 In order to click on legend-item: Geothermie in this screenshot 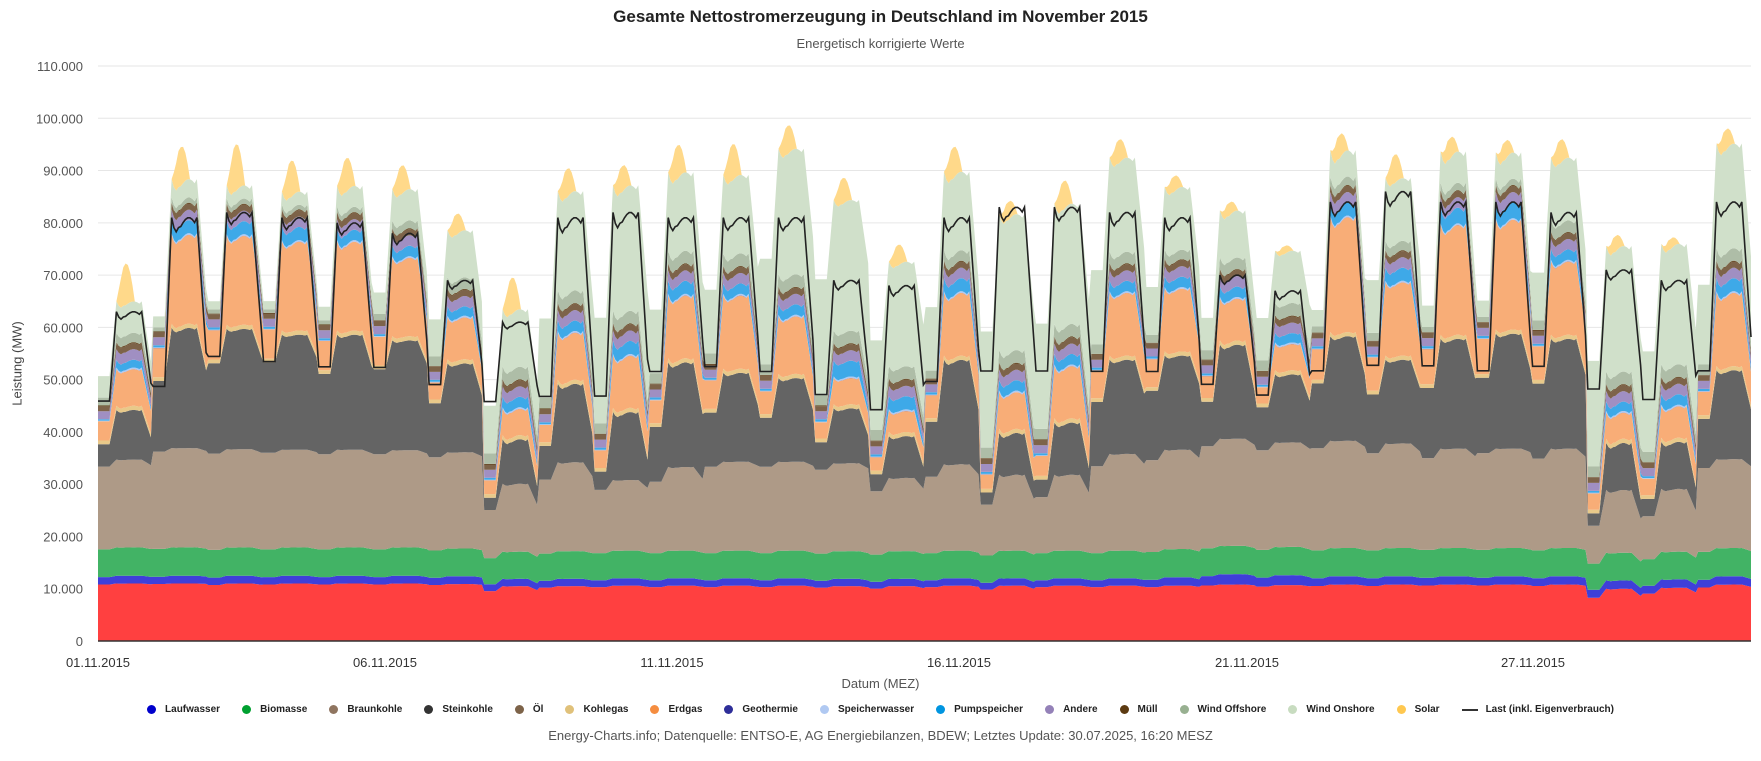, I will do `click(761, 709)`.